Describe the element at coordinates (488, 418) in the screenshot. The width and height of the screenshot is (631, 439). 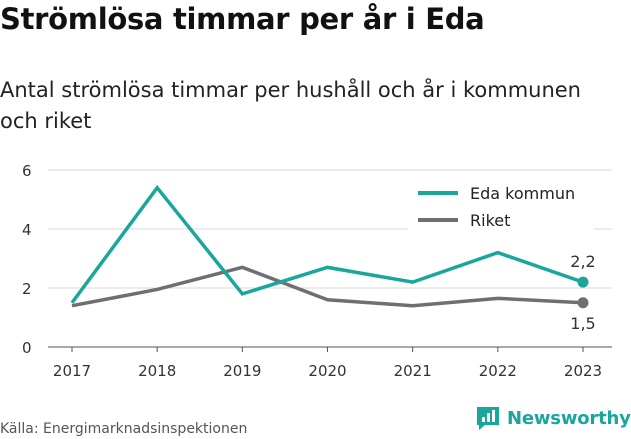
I see `newsworthy-logo-icon` at that location.